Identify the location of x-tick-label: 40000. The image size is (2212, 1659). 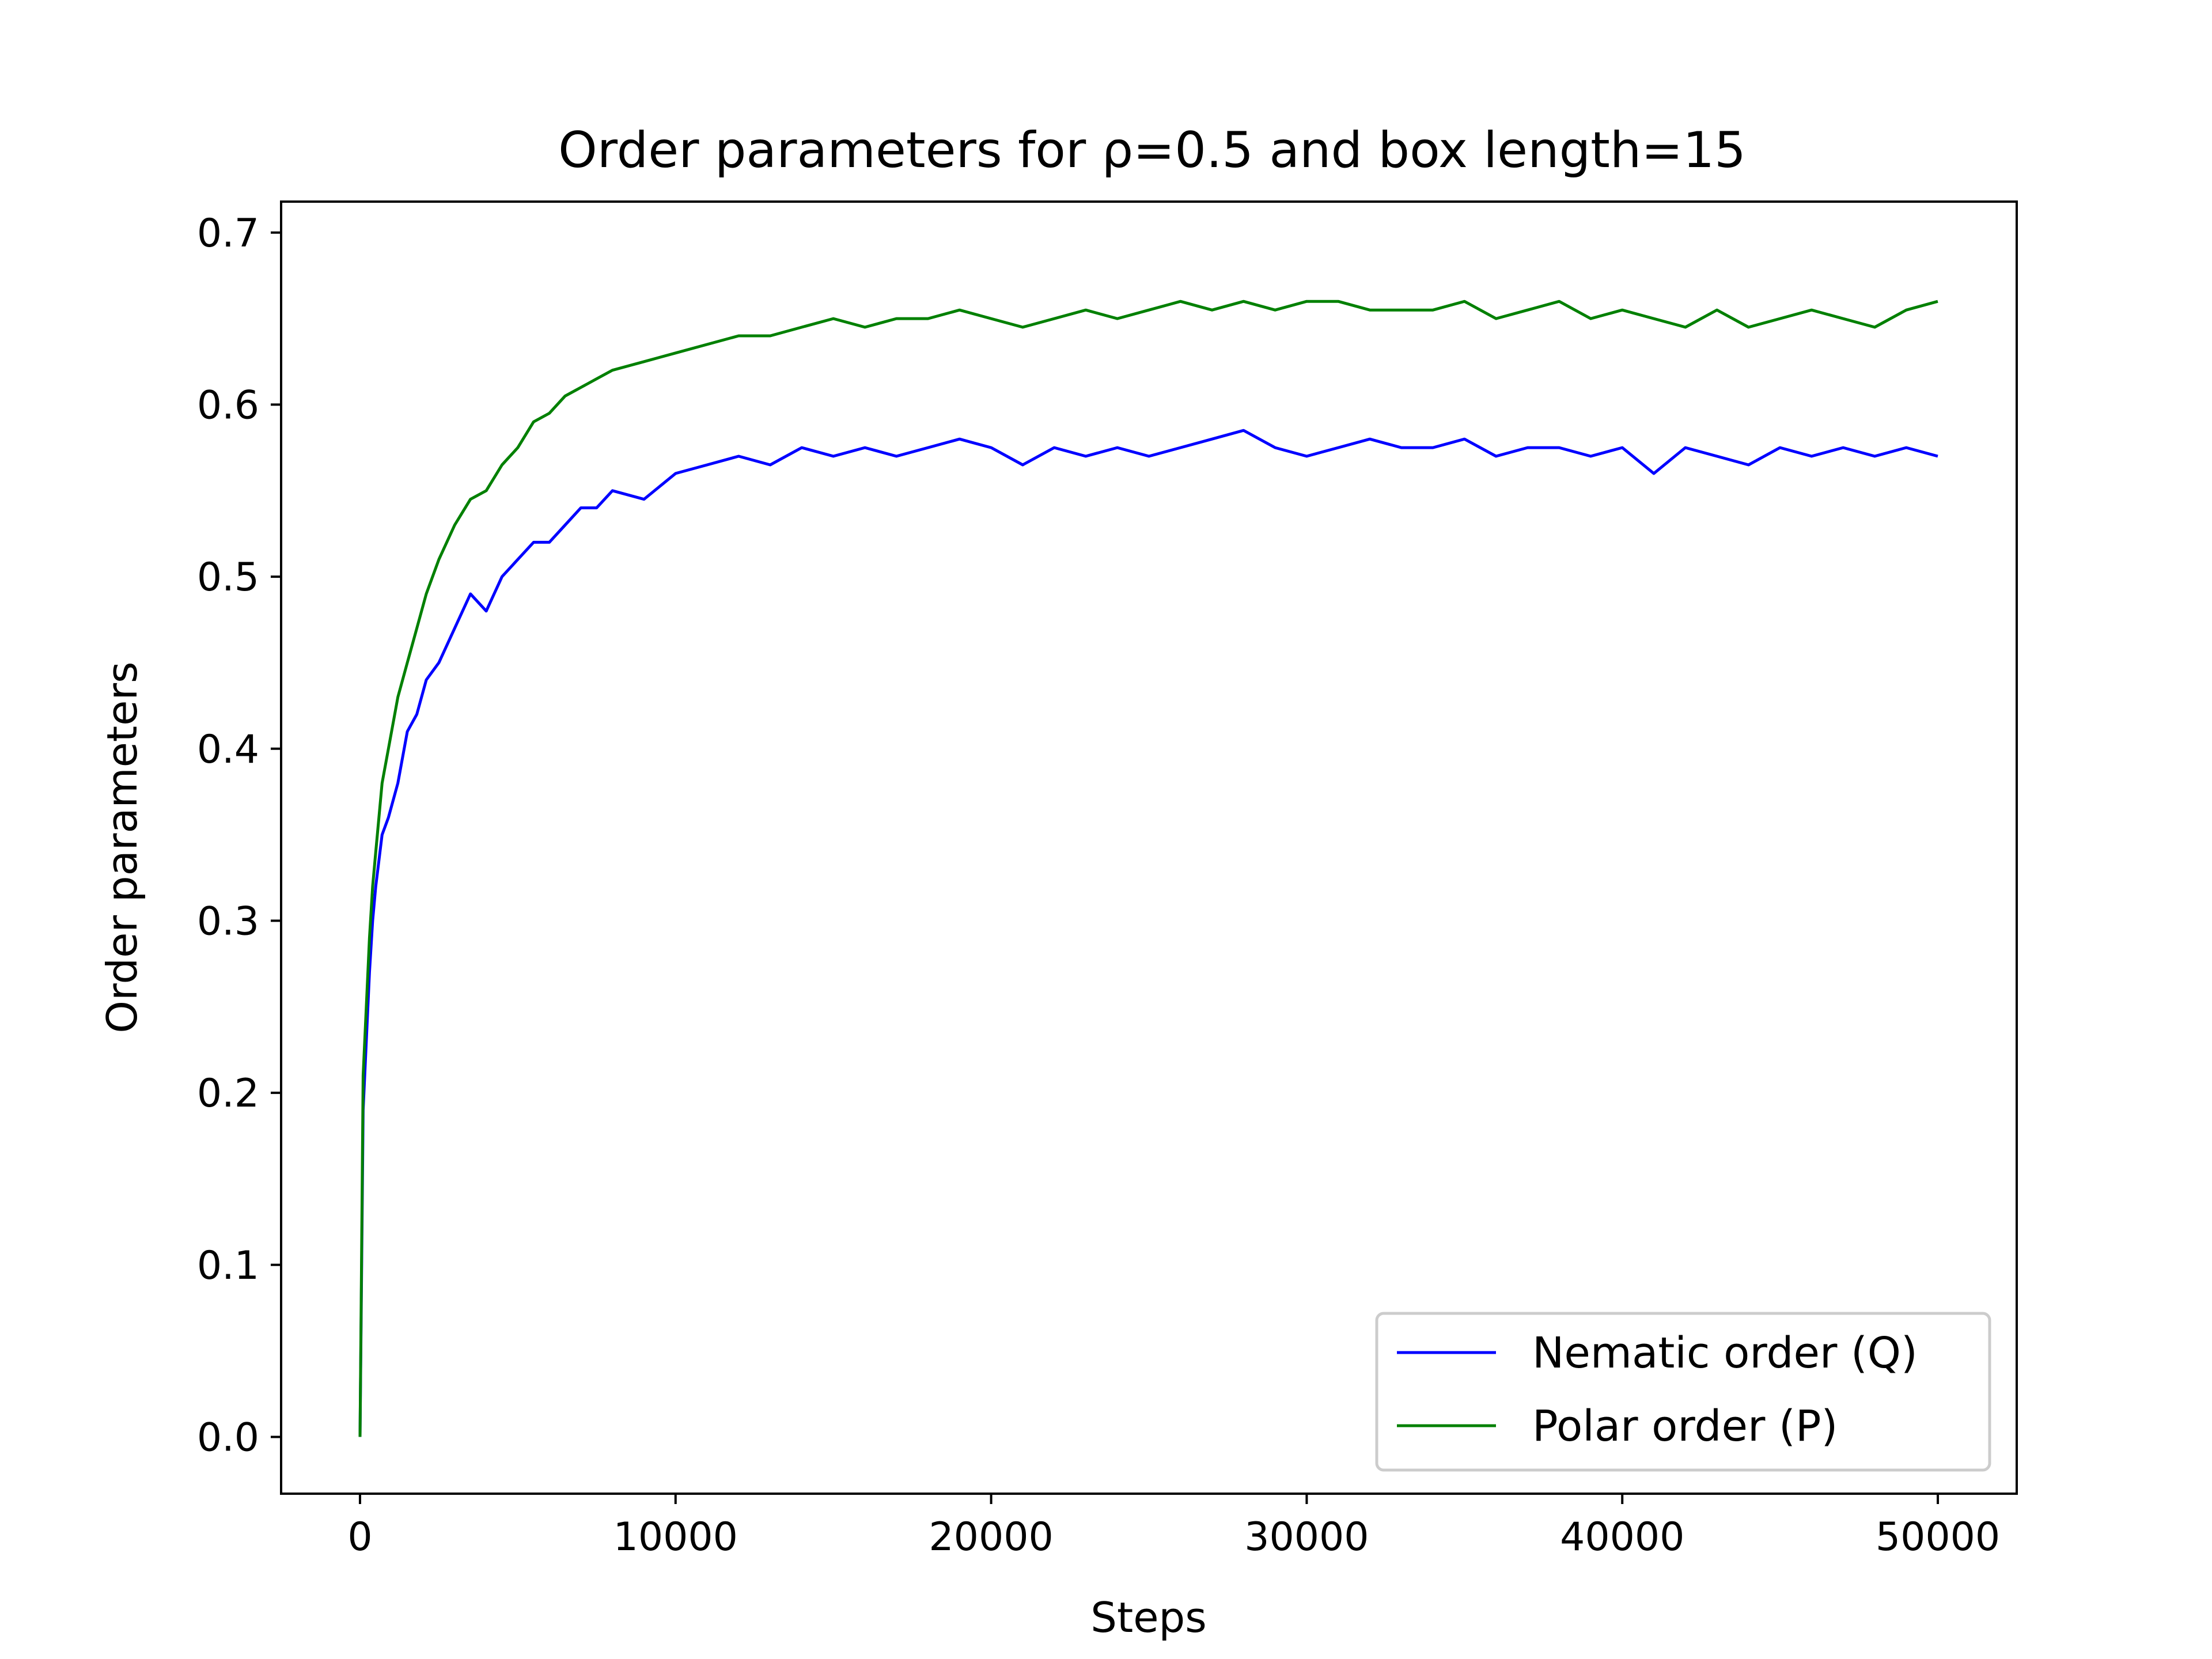
(1622, 1537).